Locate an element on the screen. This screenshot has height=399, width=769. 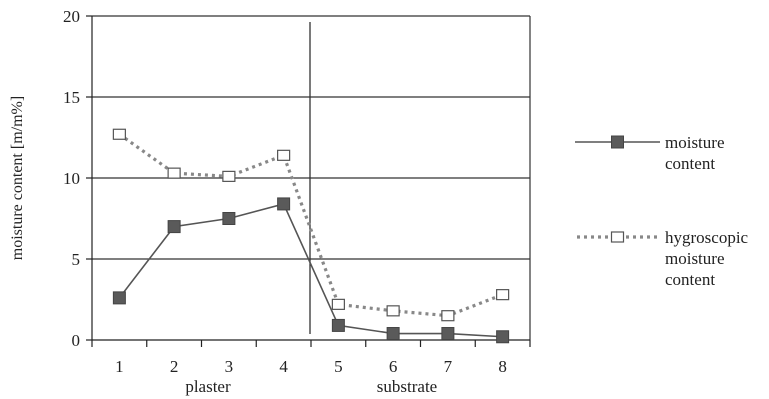
y-axis: 0 5 10 15 20 is located at coordinates (78, 178).